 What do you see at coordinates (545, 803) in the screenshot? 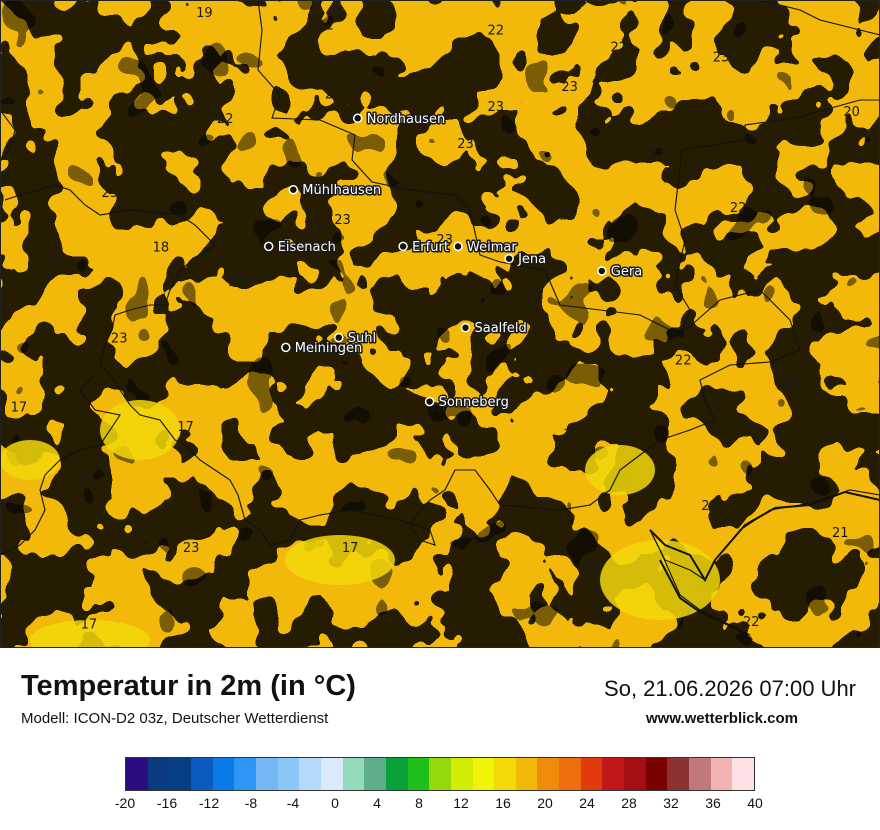
I see `scale-tick-label: 20` at bounding box center [545, 803].